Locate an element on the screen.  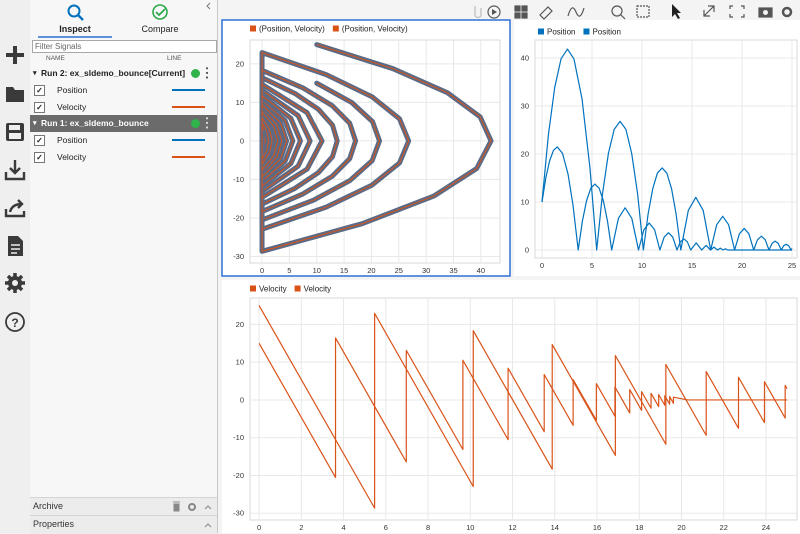
panel-title: Archive is located at coordinates (48, 506).